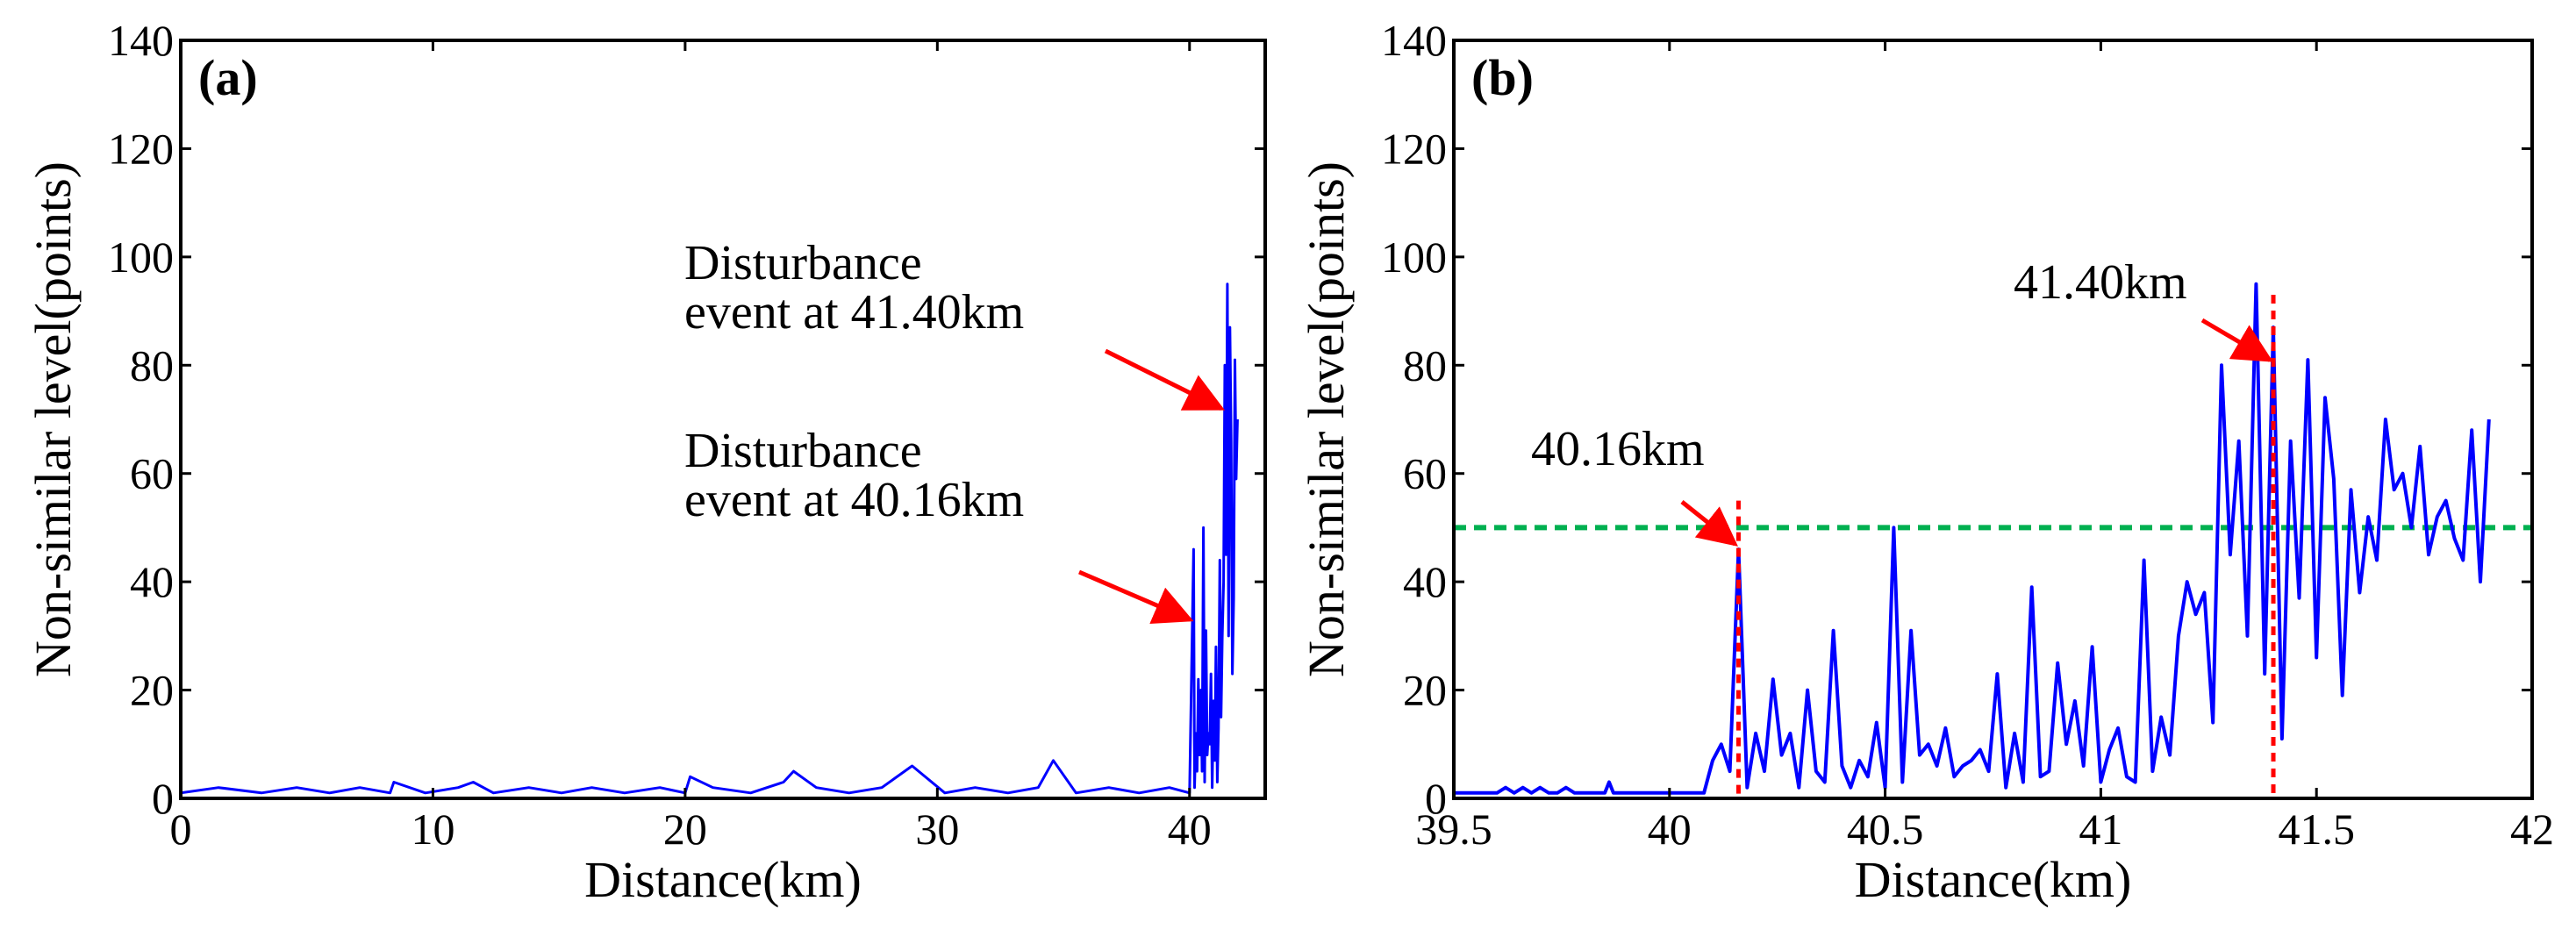 Image resolution: width=2576 pixels, height=944 pixels. Describe the element at coordinates (432, 830) in the screenshot. I see `x-tick-label: 10` at that location.